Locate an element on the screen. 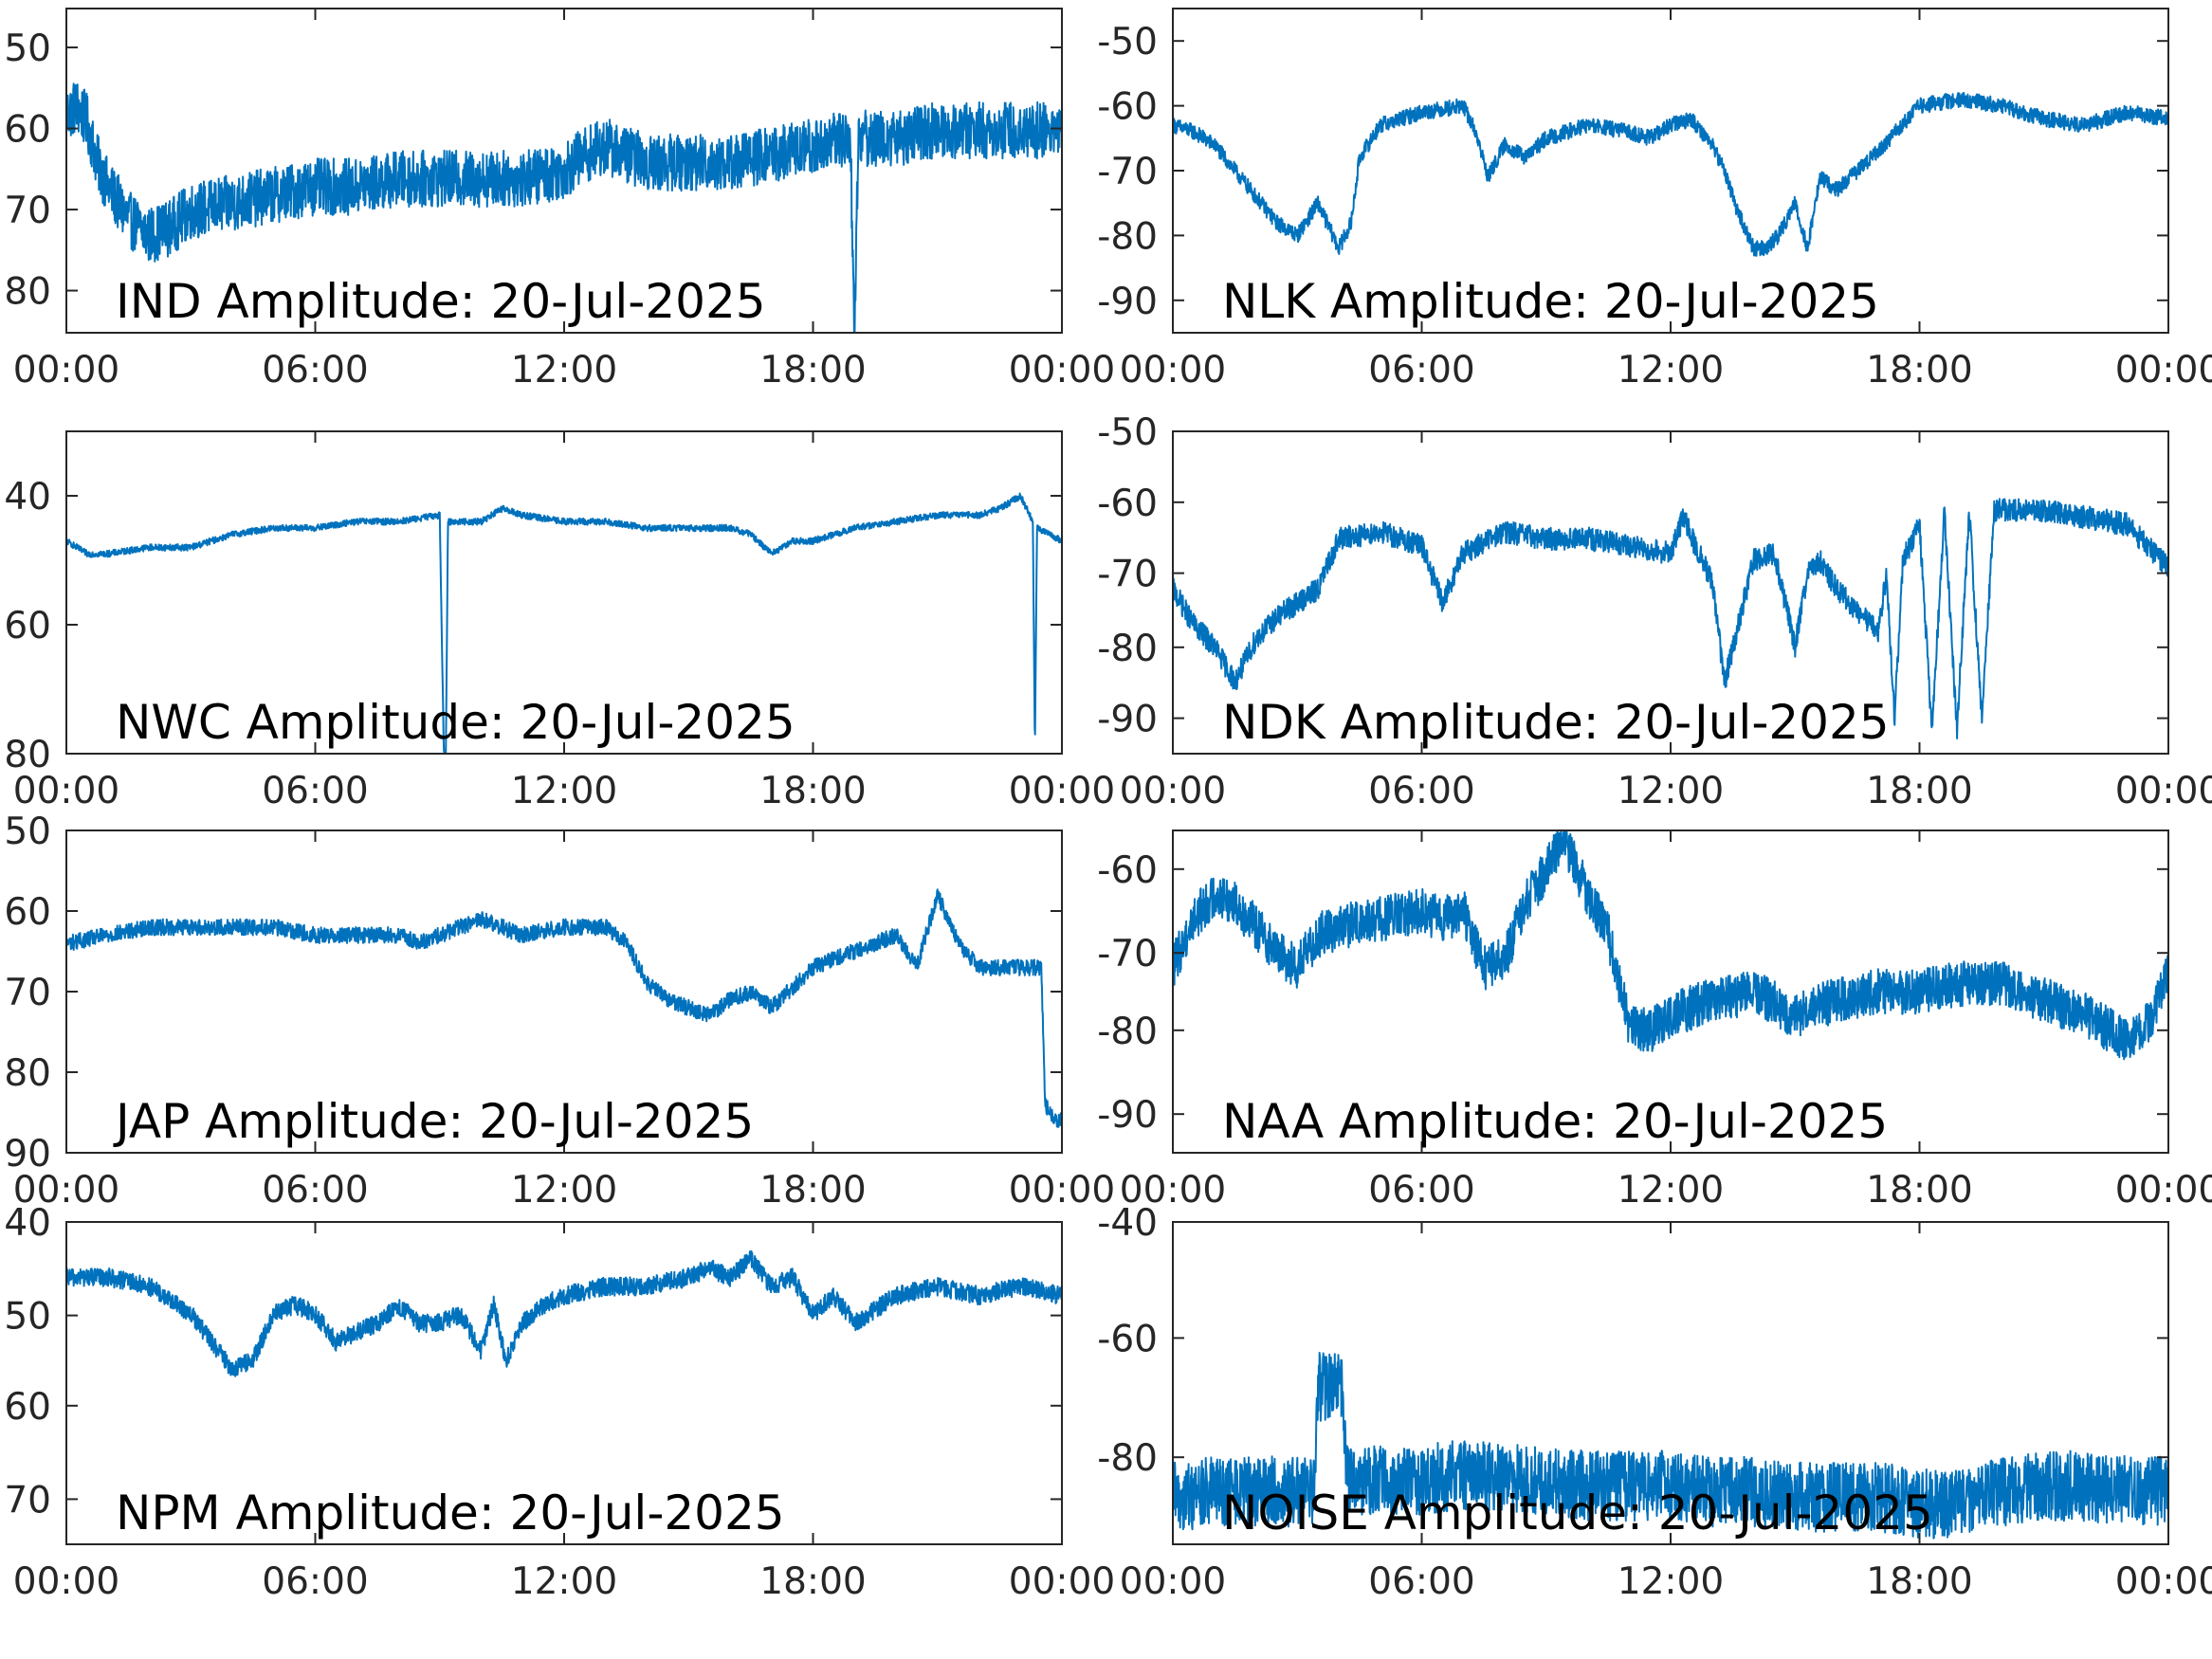 The width and height of the screenshot is (2212, 1659). panel-title: NWC Amplitude: 20-Jul-2025 is located at coordinates (455, 722).